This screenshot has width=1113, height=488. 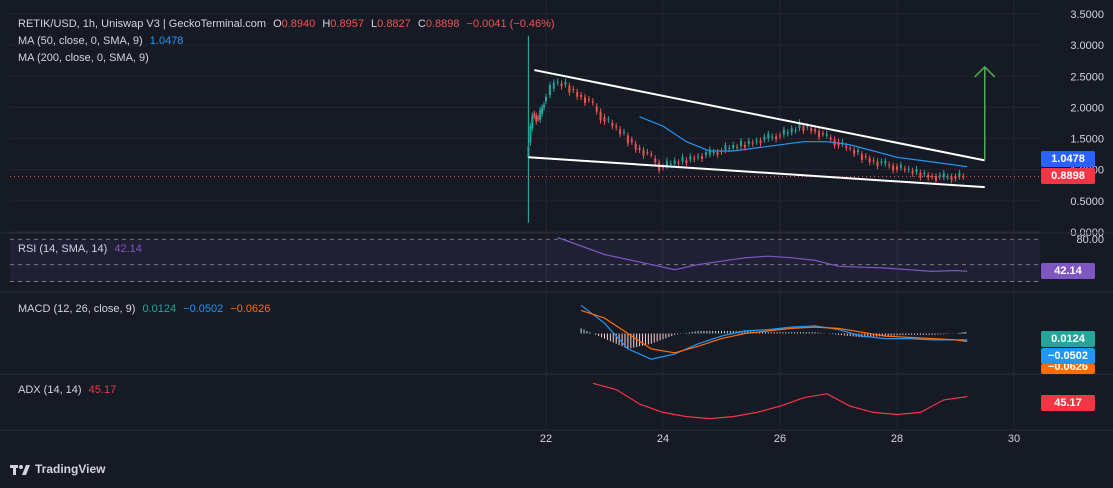 What do you see at coordinates (102, 390) in the screenshot?
I see `adx-value: 45.17` at bounding box center [102, 390].